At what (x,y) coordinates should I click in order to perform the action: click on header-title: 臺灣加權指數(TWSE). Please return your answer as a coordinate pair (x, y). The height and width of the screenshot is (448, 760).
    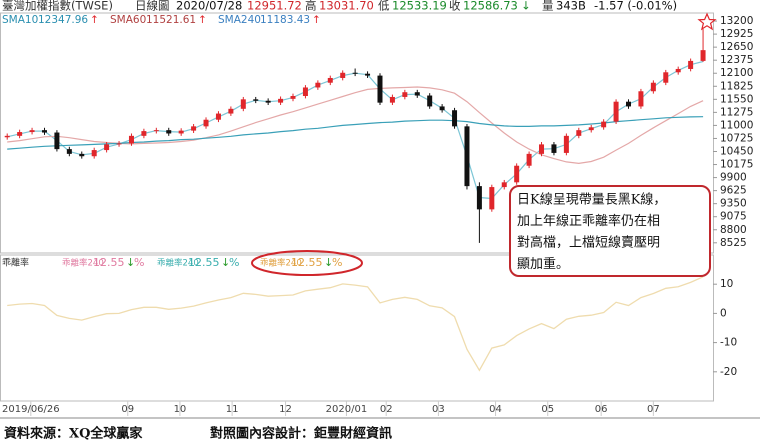
    Looking at the image, I should click on (57, 6).